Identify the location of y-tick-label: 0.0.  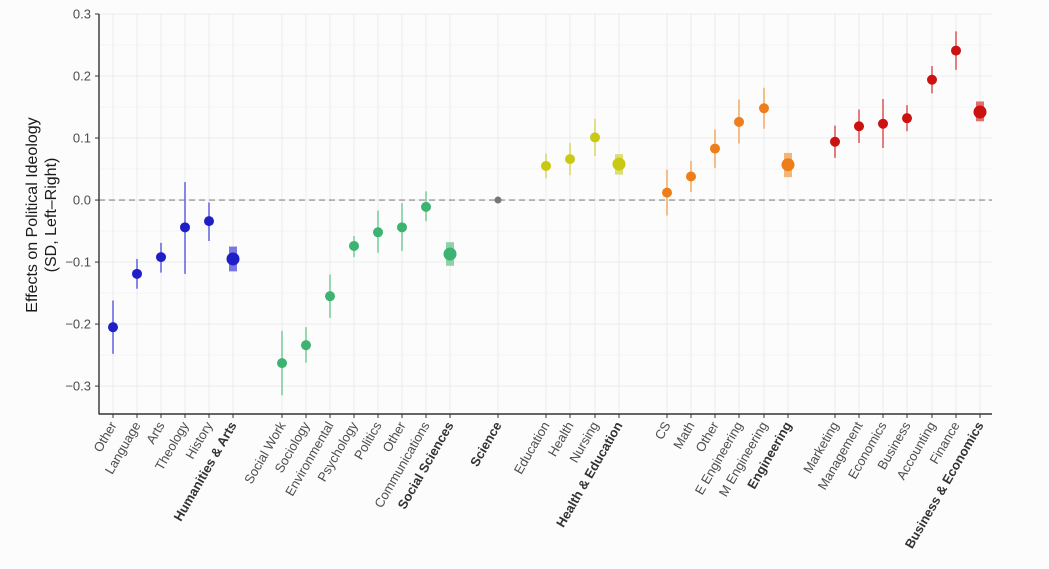
(82, 200).